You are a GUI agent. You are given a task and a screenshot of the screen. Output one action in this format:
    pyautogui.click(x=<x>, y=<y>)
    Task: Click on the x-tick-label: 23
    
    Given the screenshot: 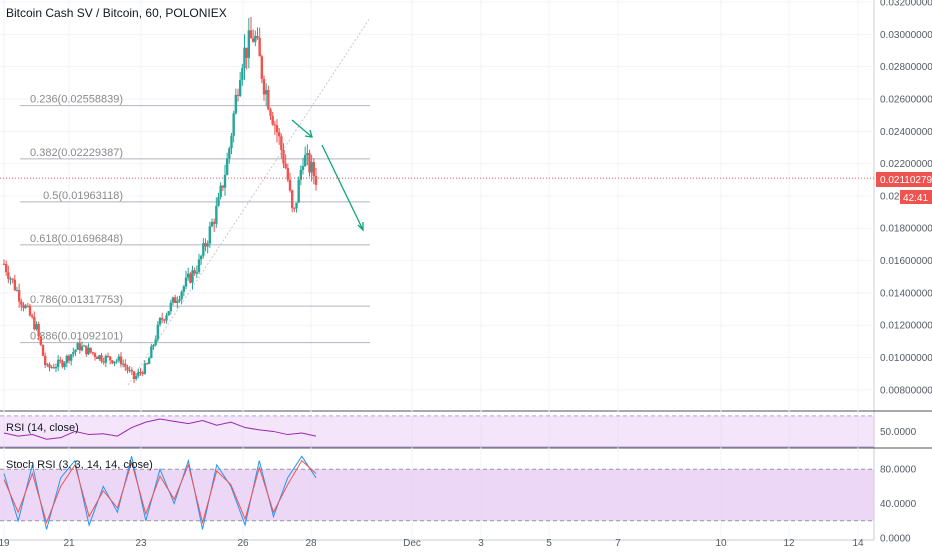 What is the action you would take?
    pyautogui.click(x=141, y=543)
    